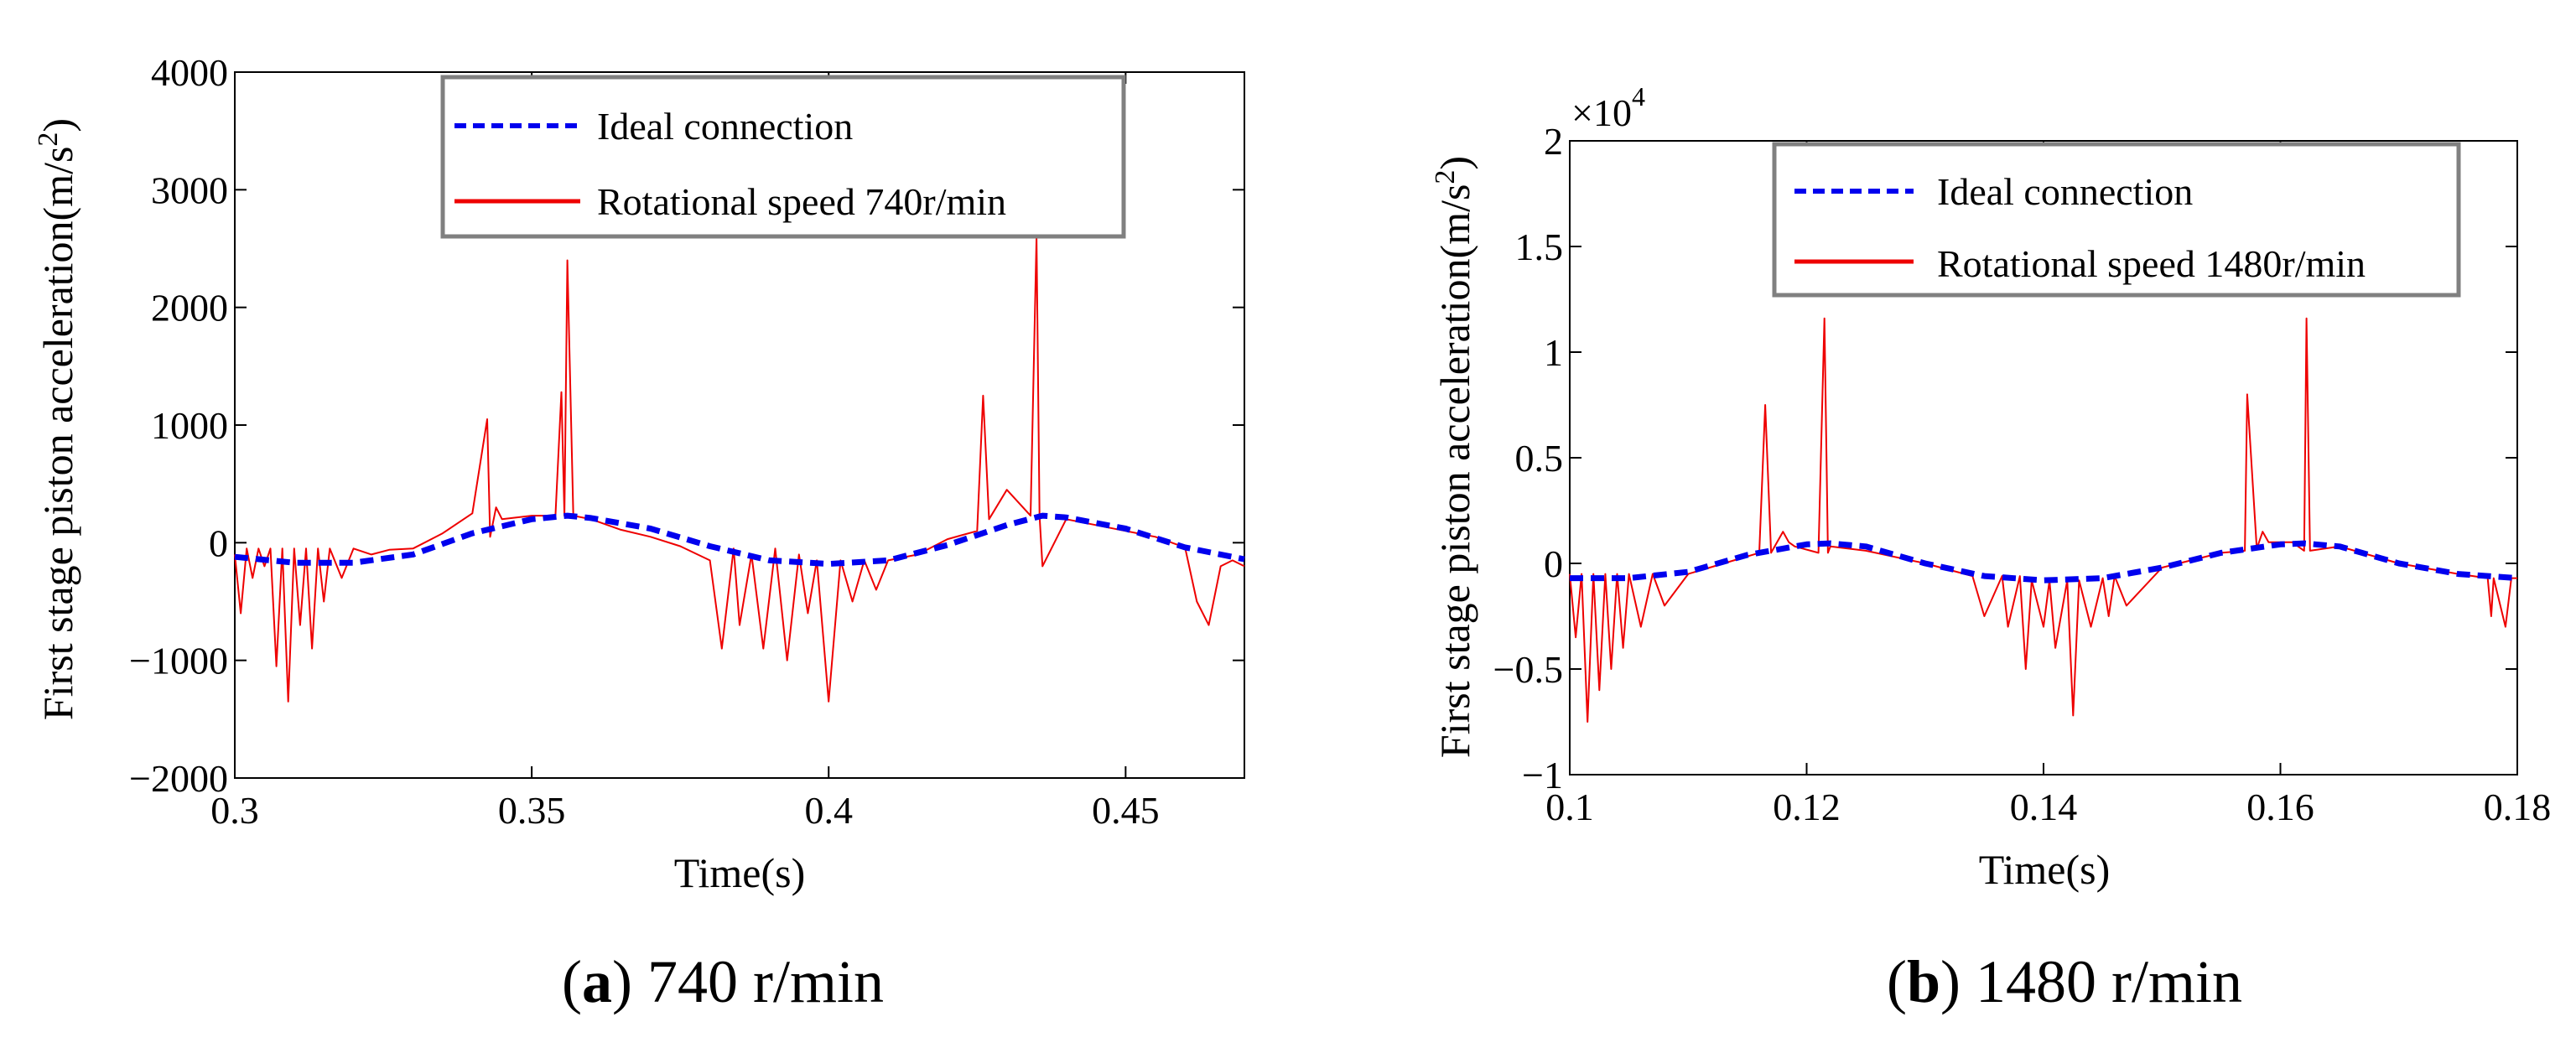 This screenshot has height=1053, width=2576. I want to click on x-tick-label: 0.45, so click(1126, 810).